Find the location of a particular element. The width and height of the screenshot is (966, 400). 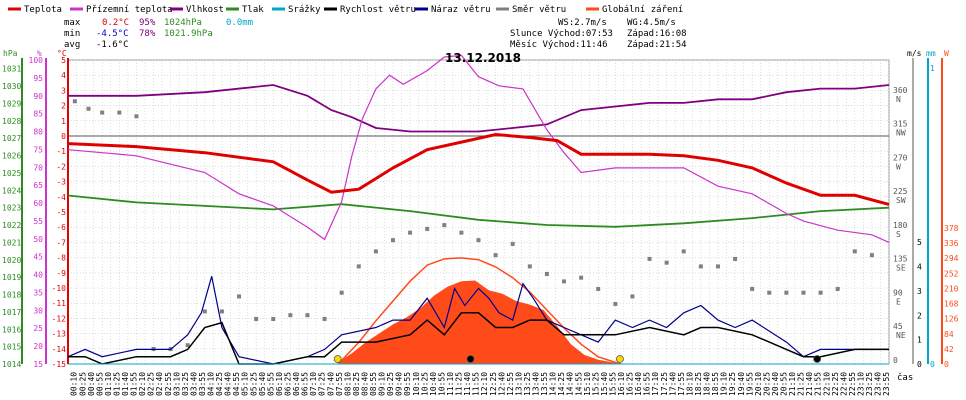

x-tick: 14:40 is located at coordinates (570, 384).